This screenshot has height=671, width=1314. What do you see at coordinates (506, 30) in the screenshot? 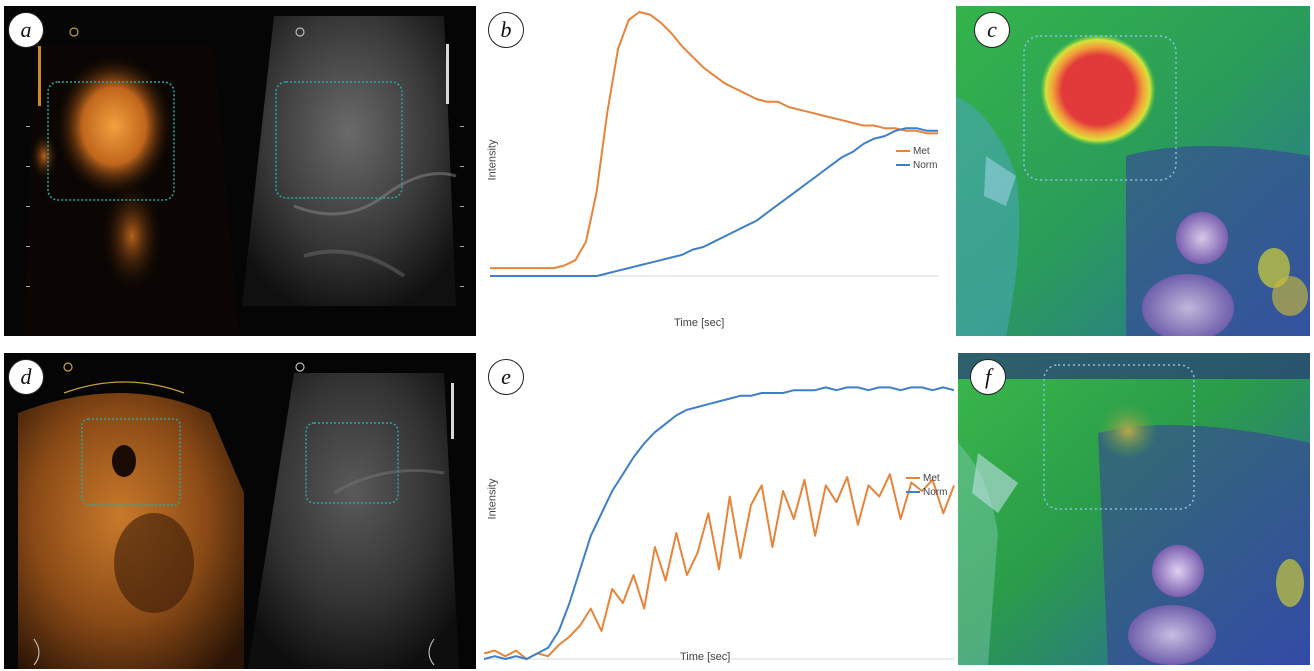
I see `panel-label-b: b` at bounding box center [506, 30].